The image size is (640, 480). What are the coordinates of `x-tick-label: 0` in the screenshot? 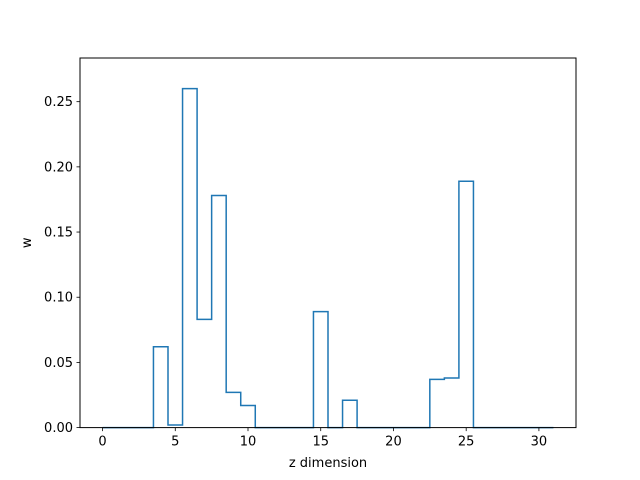 It's located at (102, 442).